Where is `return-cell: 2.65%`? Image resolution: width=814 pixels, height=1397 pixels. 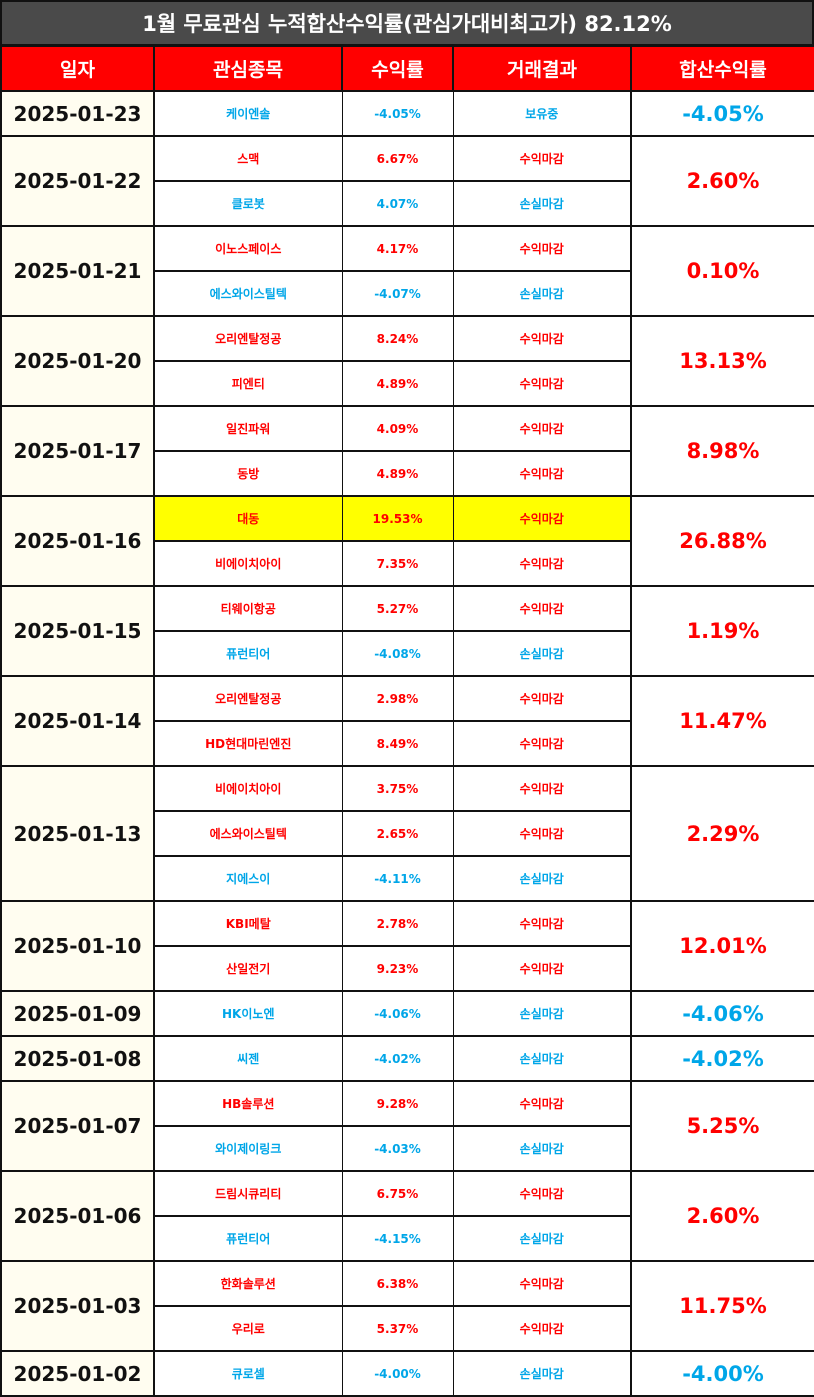
return-cell: 2.65% is located at coordinates (397, 833).